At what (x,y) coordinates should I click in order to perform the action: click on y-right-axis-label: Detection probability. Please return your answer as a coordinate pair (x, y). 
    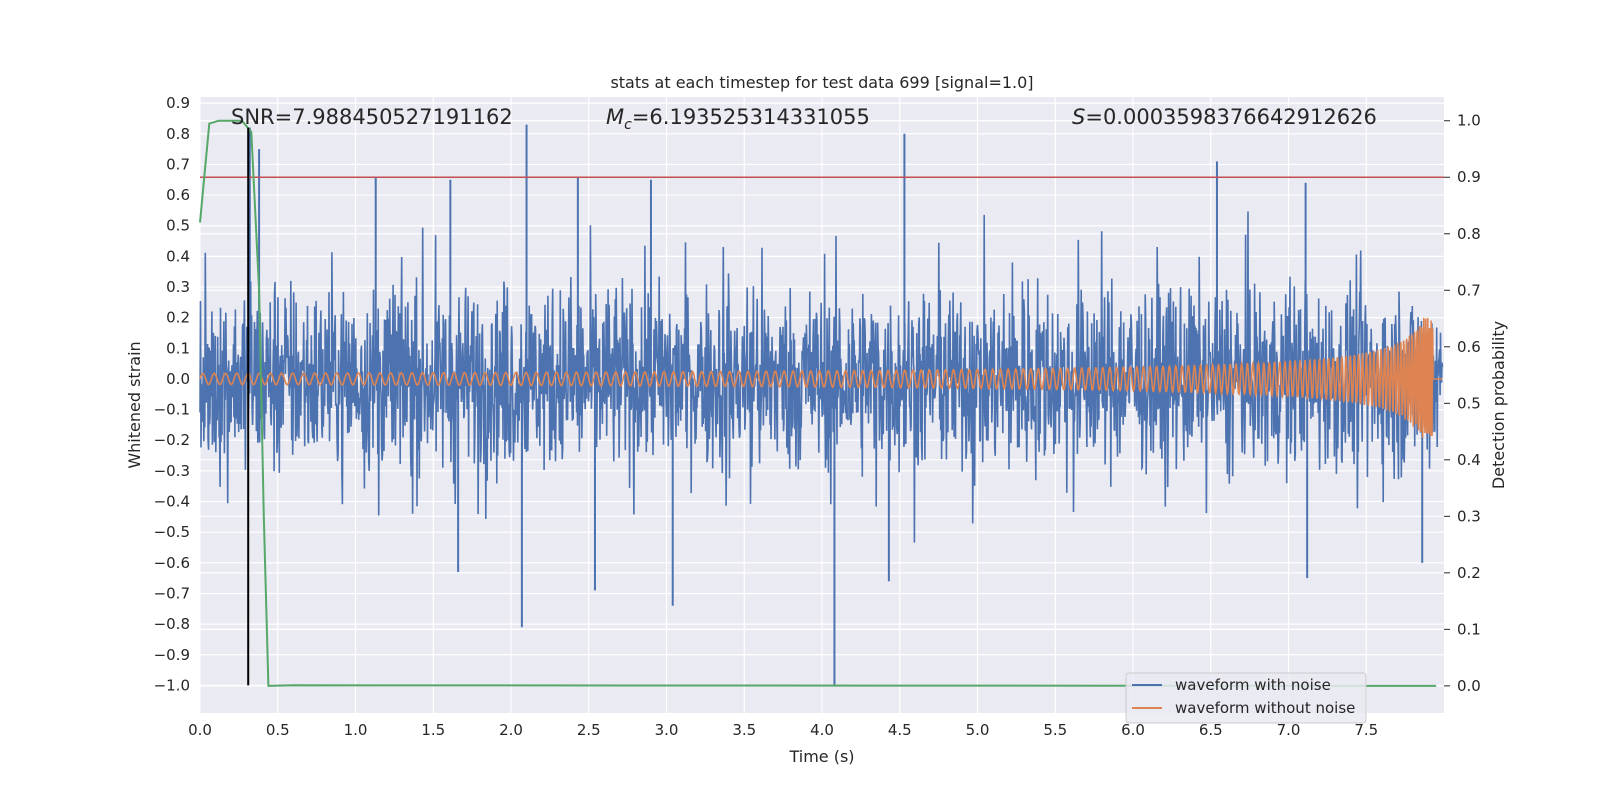
    Looking at the image, I should click on (1498, 405).